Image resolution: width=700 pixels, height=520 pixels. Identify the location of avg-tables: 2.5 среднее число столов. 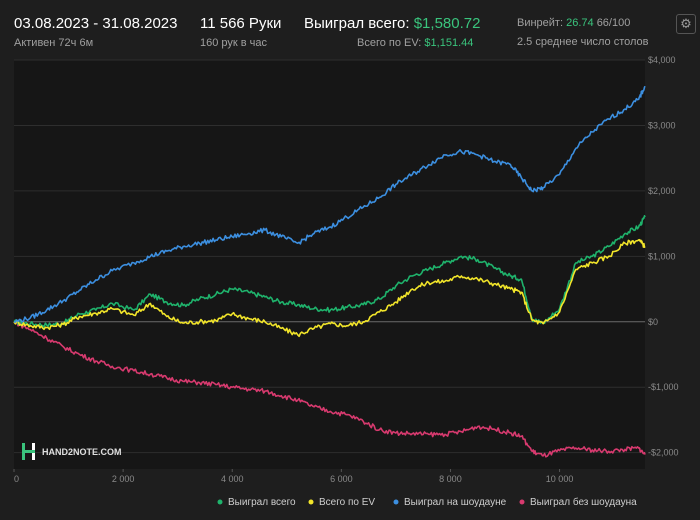
(583, 42).